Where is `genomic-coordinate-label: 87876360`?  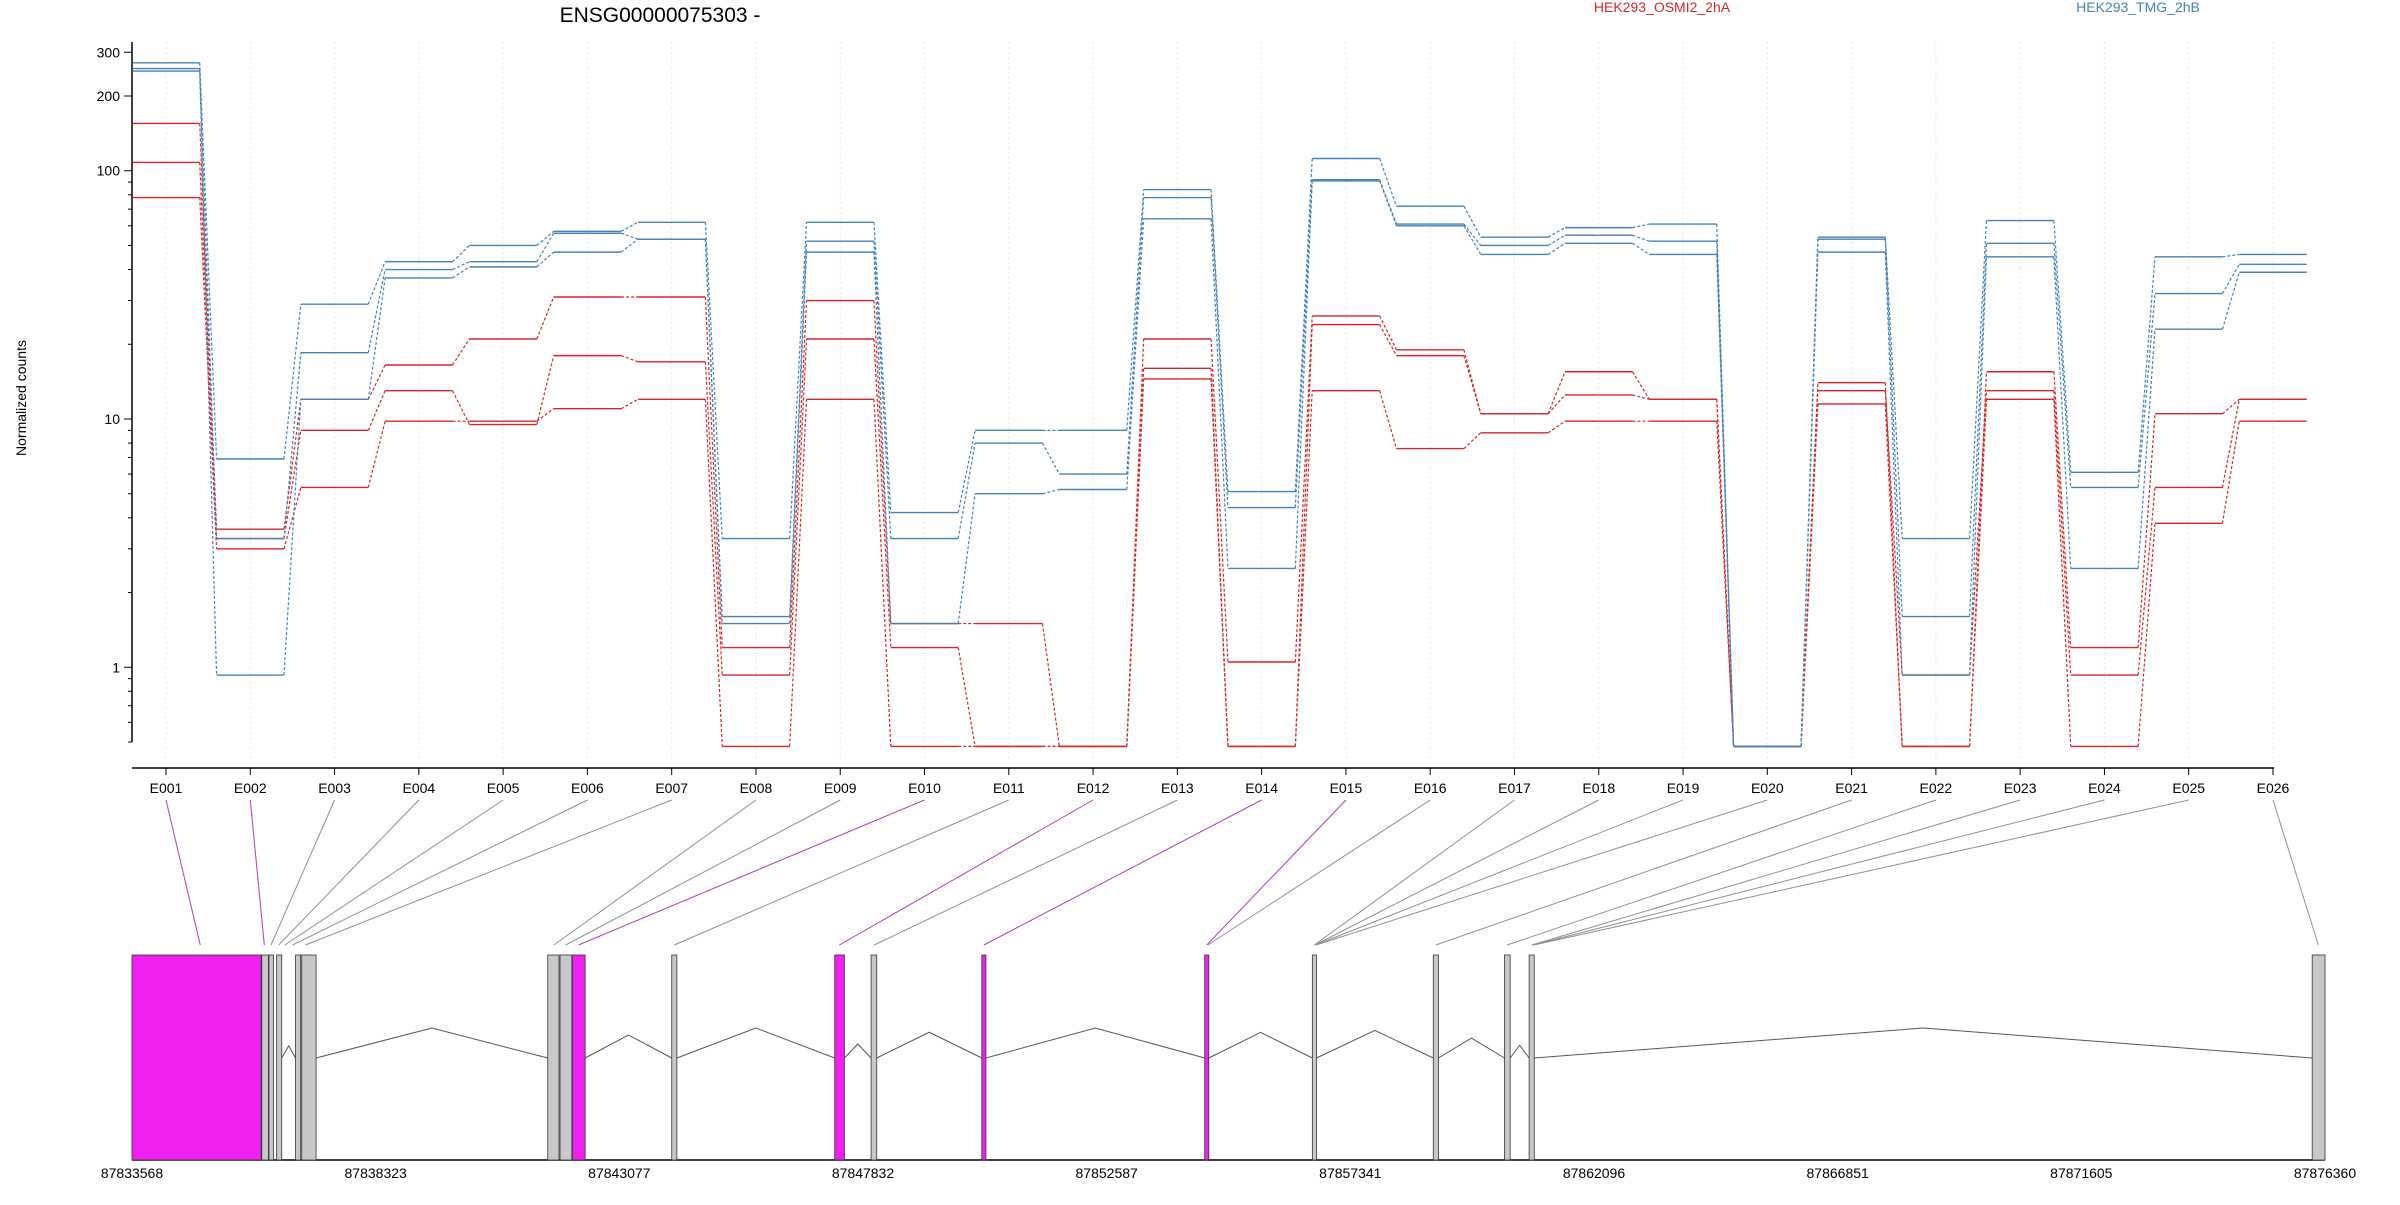
genomic-coordinate-label: 87876360 is located at coordinates (2325, 1173).